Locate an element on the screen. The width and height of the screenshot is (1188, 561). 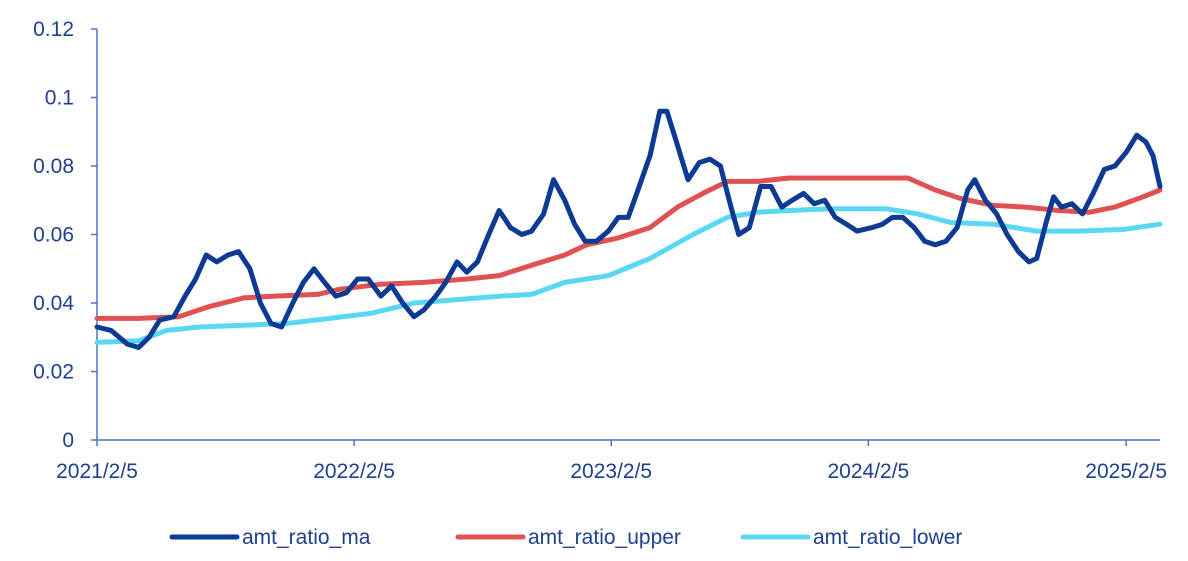
y-tick-label: 0.1 is located at coordinates (59, 98).